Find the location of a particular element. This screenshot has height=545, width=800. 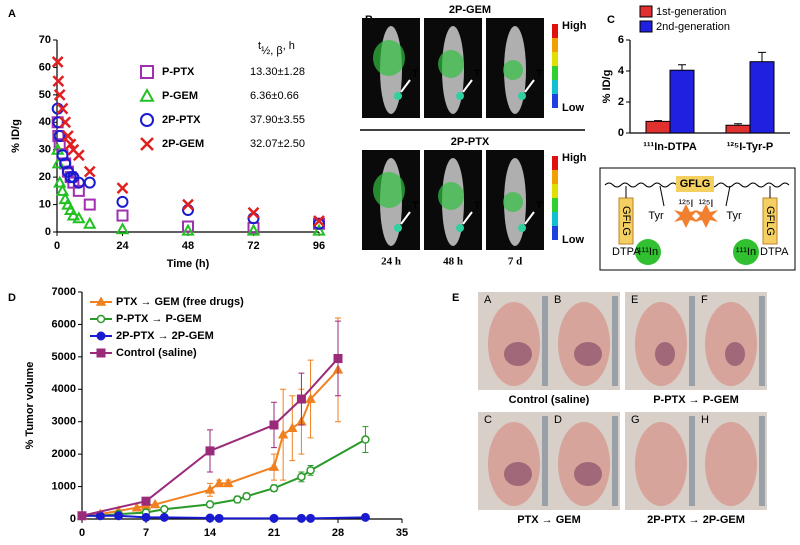

x-tick-label: 24 is located at coordinates (122, 246).